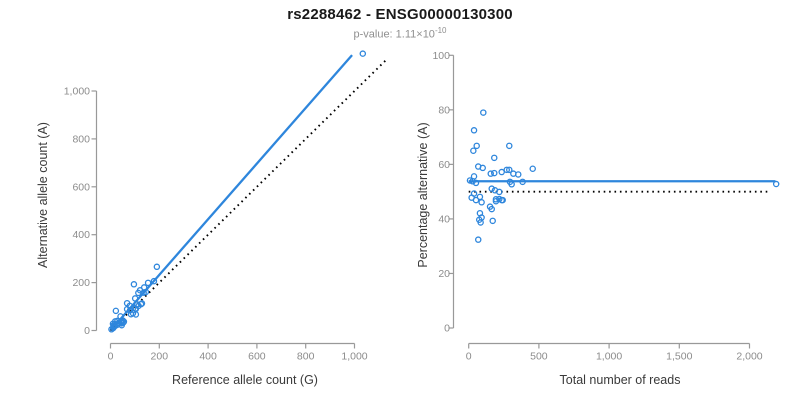 Image resolution: width=800 pixels, height=400 pixels. I want to click on p-value-subtitle: p-value: 1.11×10-10, so click(400, 33).